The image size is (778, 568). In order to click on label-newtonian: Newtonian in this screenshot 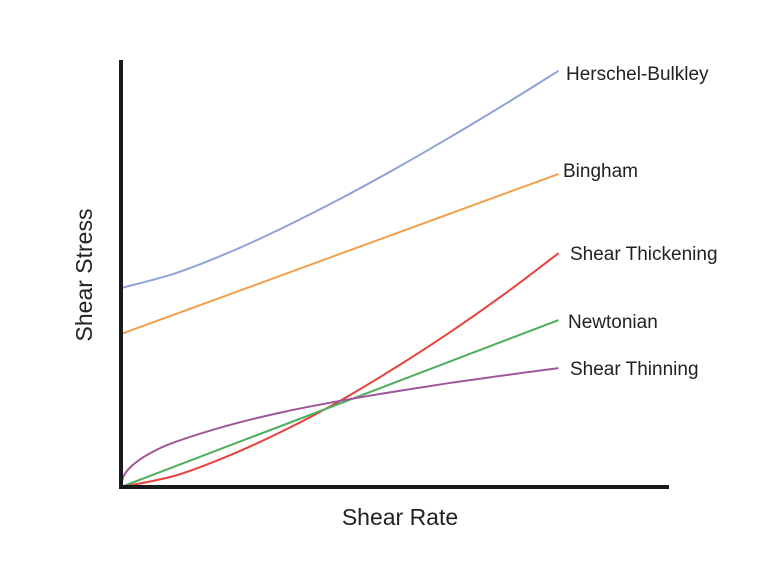, I will do `click(613, 322)`.